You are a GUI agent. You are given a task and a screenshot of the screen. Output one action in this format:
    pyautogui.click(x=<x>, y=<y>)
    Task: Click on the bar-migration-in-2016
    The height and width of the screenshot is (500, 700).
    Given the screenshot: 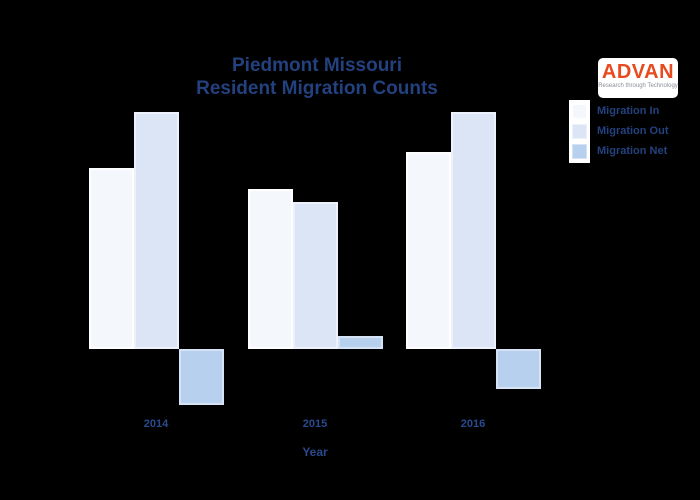 What is the action you would take?
    pyautogui.click(x=428, y=250)
    